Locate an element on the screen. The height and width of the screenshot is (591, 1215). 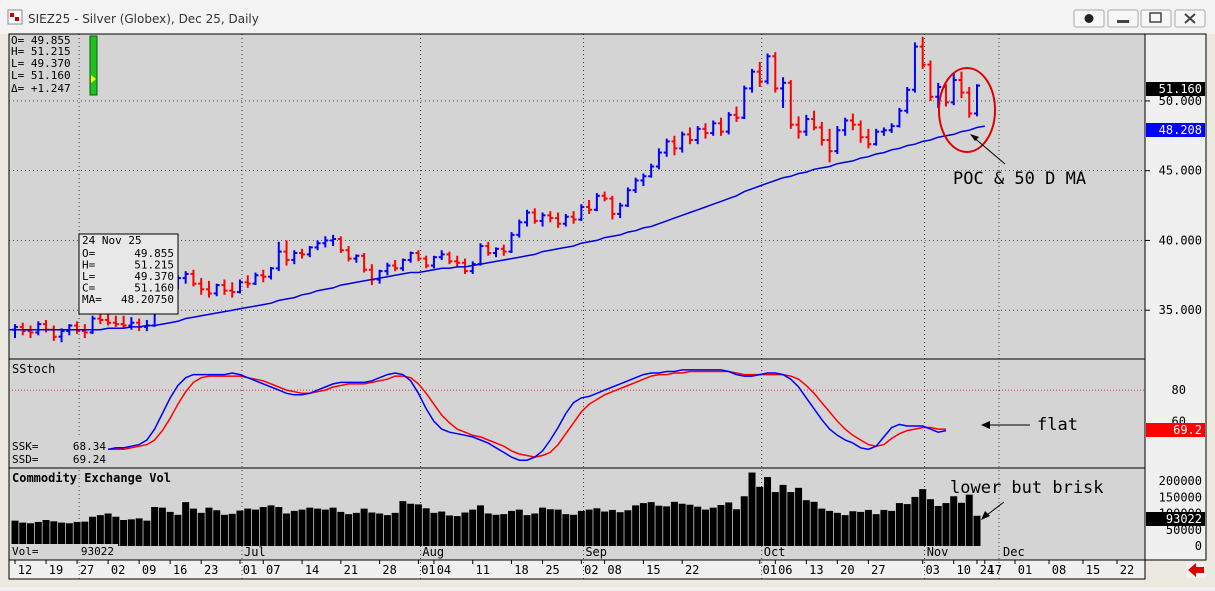
ohlc-delta: Δ= +1.247 is located at coordinates (41, 88).